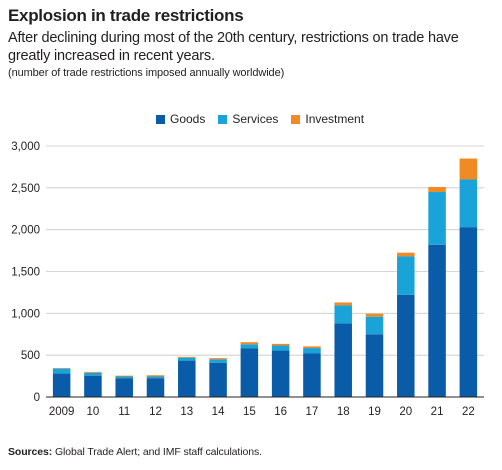  What do you see at coordinates (25, 314) in the screenshot?
I see `y-tick-label: 1,000` at bounding box center [25, 314].